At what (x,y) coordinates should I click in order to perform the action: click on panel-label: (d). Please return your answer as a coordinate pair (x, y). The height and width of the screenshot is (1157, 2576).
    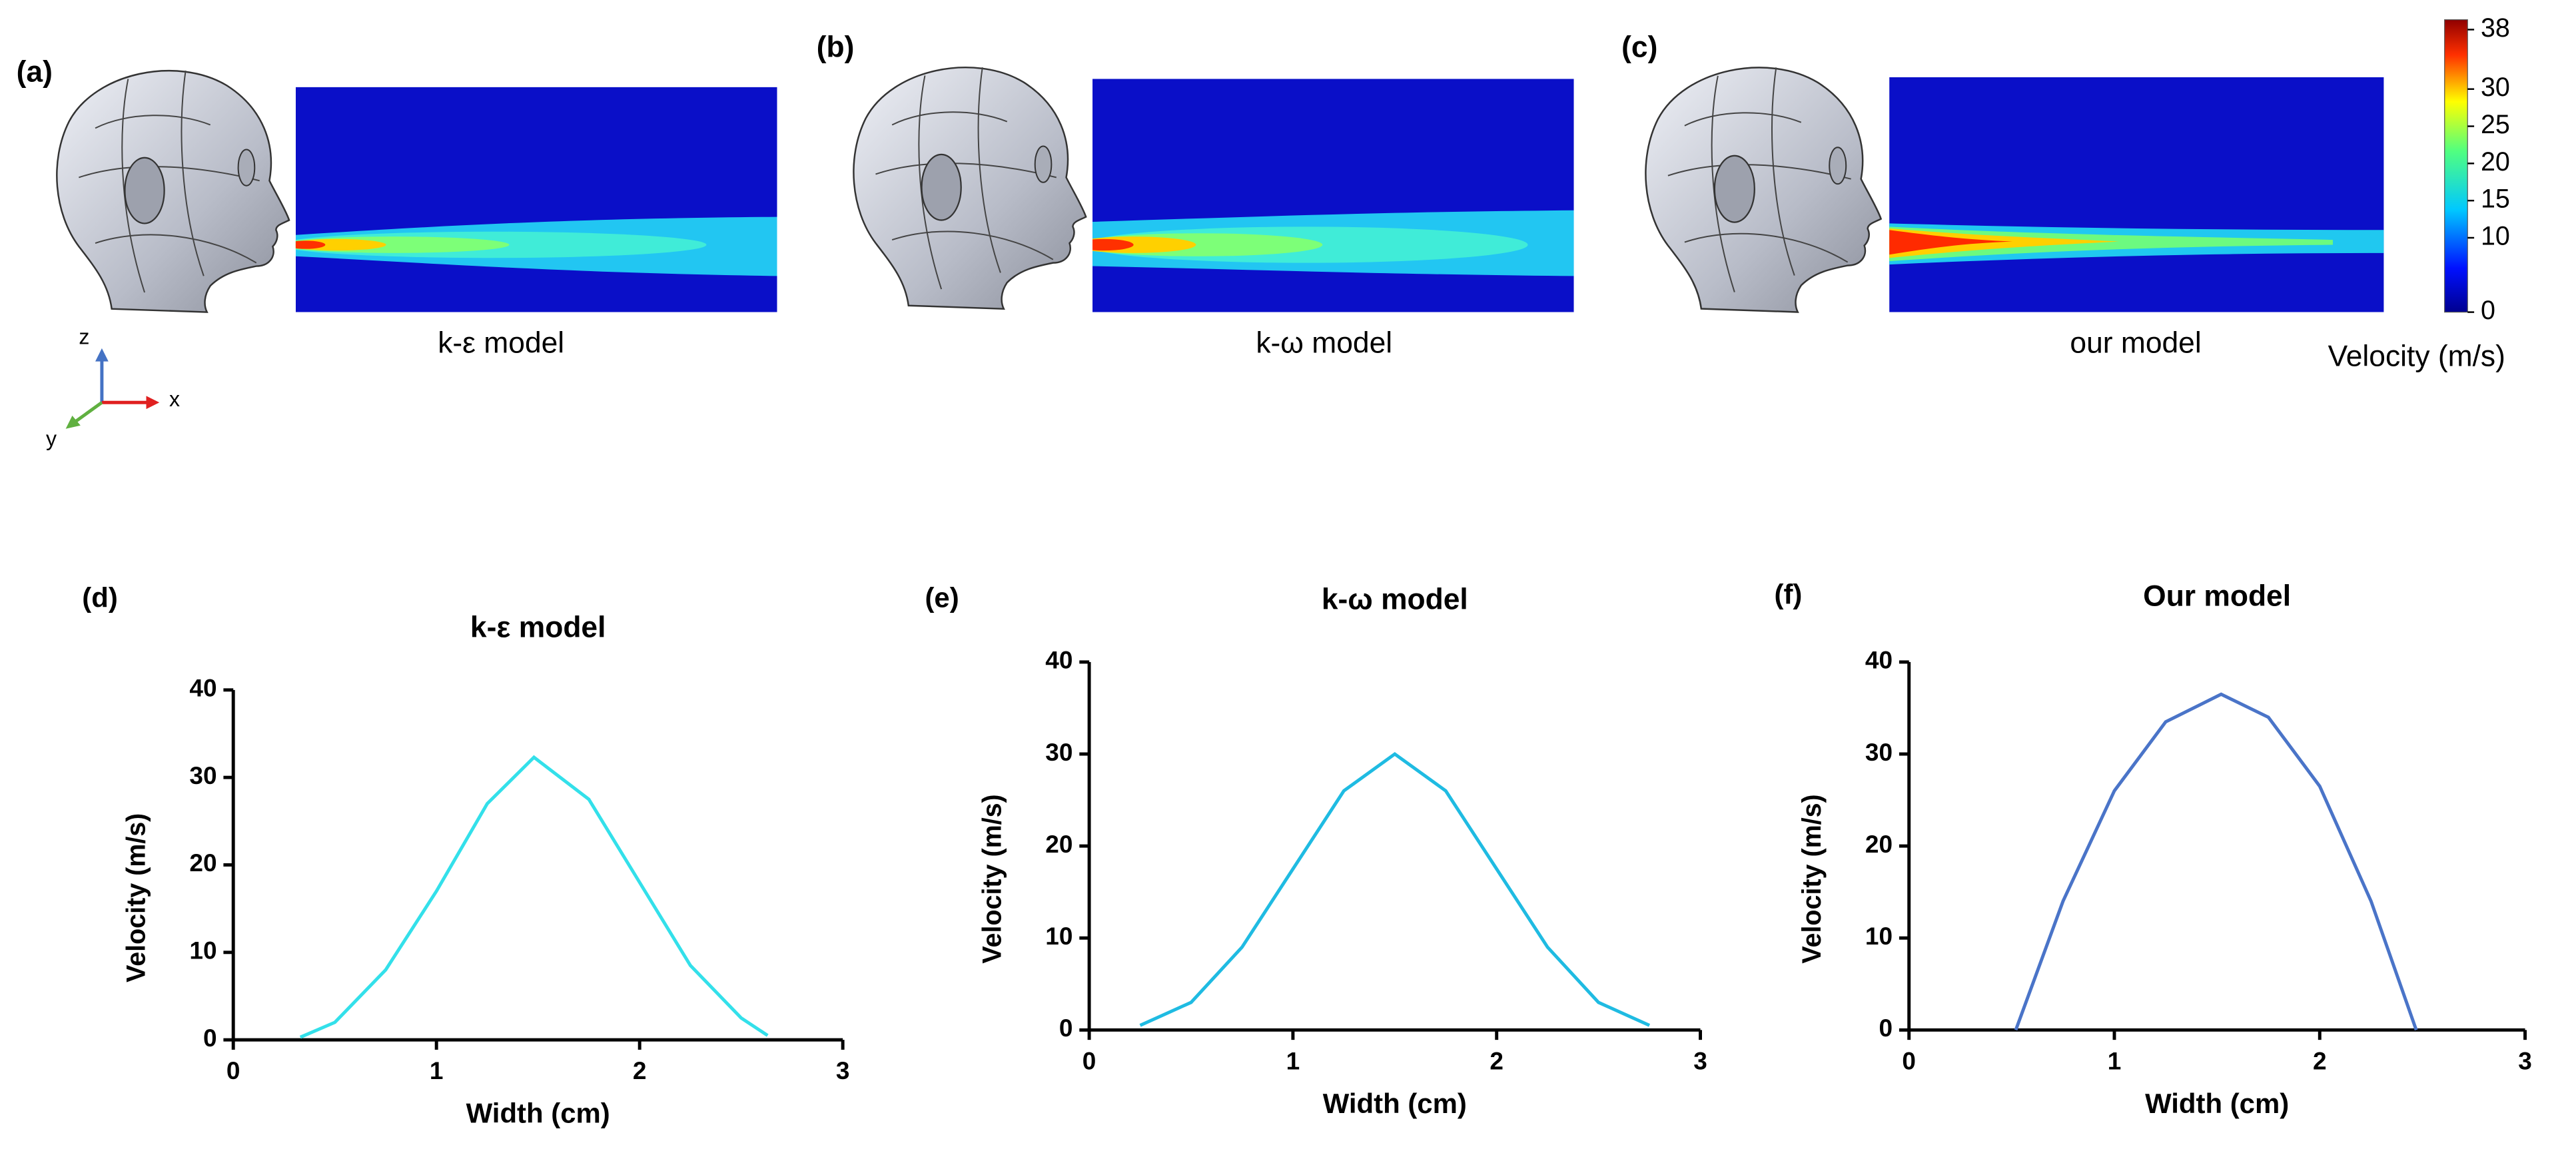
    Looking at the image, I should click on (100, 597).